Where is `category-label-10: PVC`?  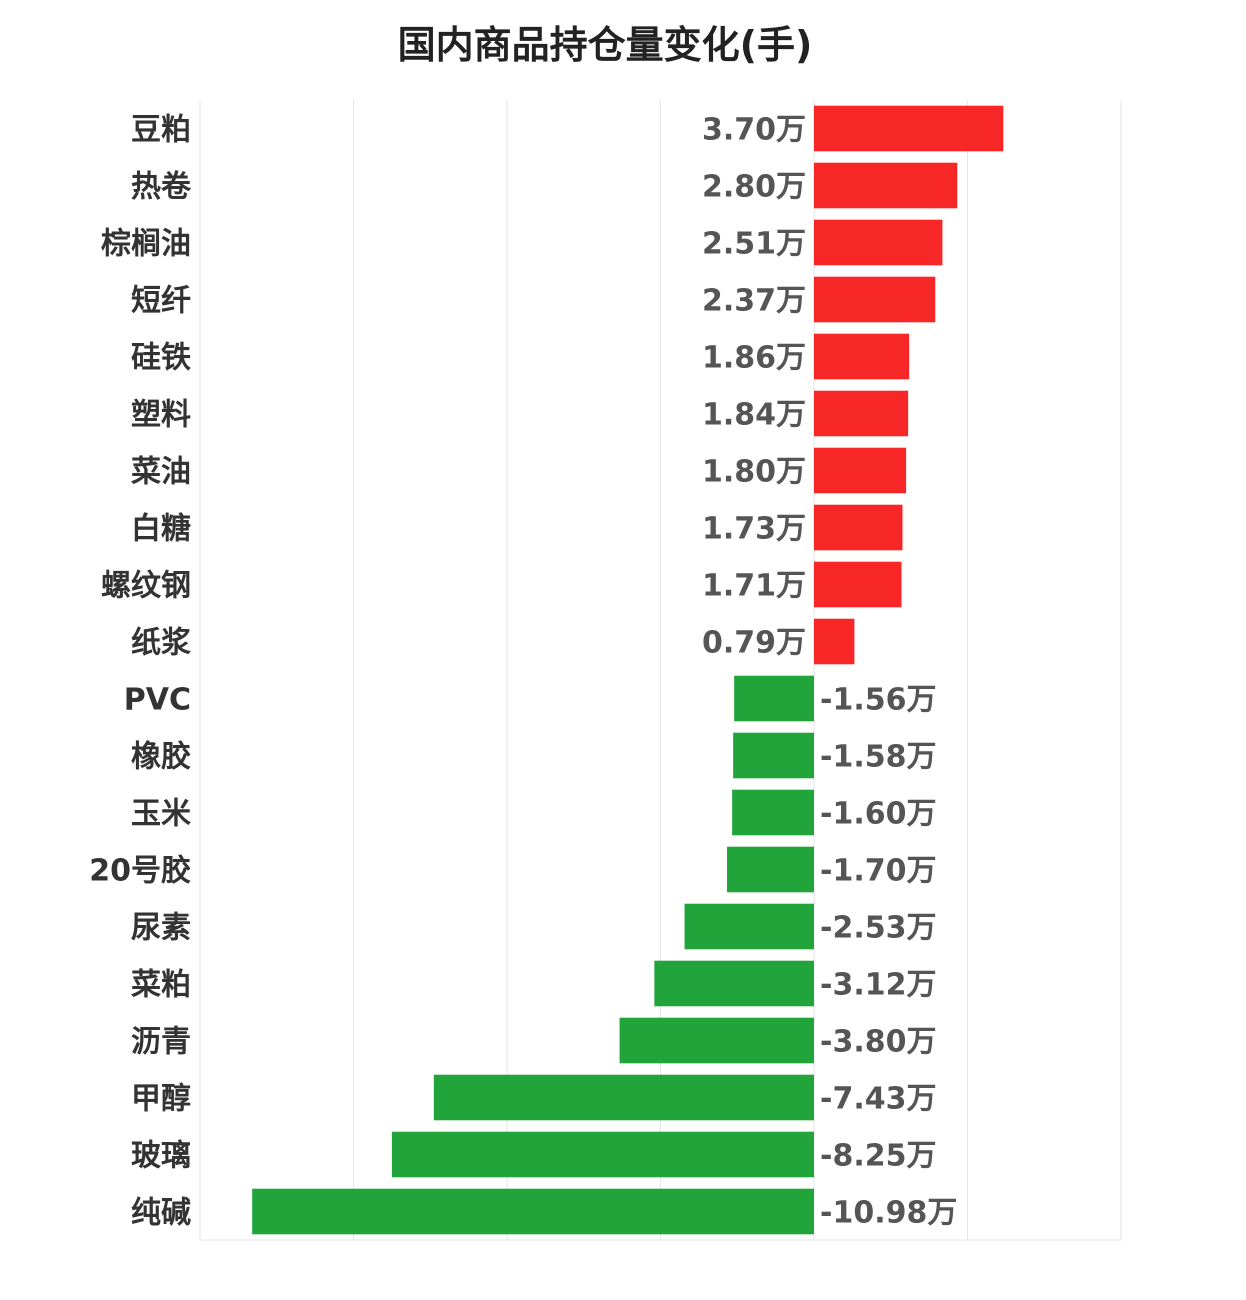 category-label-10: PVC is located at coordinates (157, 700).